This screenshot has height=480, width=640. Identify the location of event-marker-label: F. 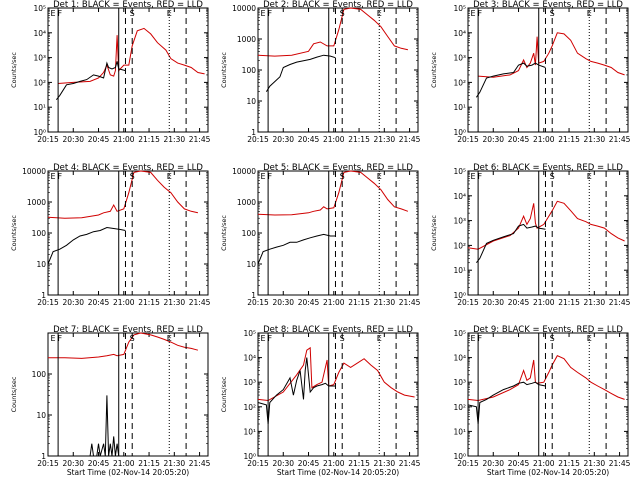
(479, 13).